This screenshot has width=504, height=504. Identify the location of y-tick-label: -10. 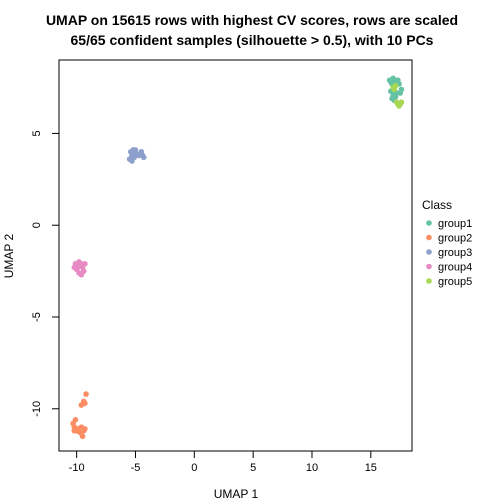
(37, 409).